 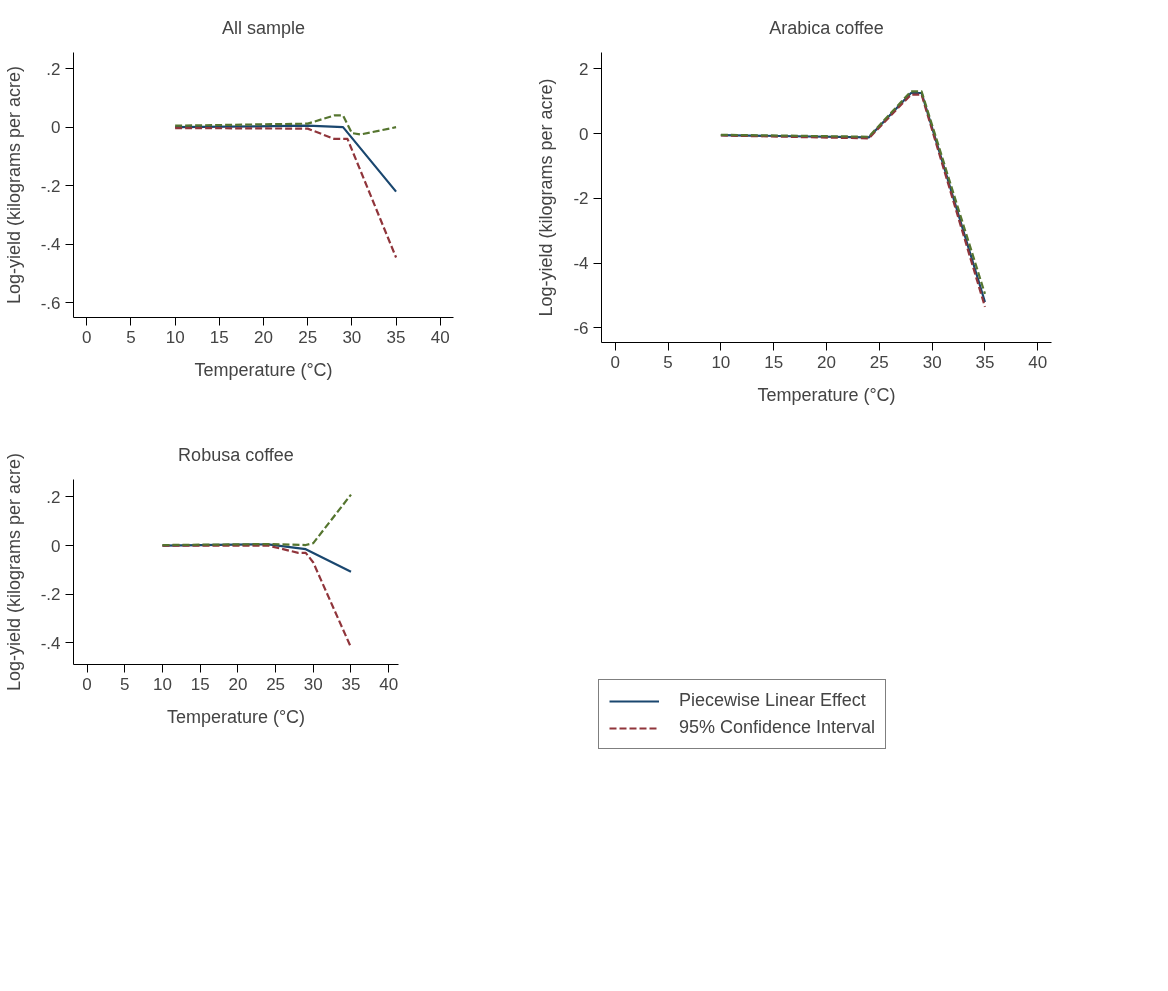 I want to click on y-tick-label: 2, so click(x=584, y=69).